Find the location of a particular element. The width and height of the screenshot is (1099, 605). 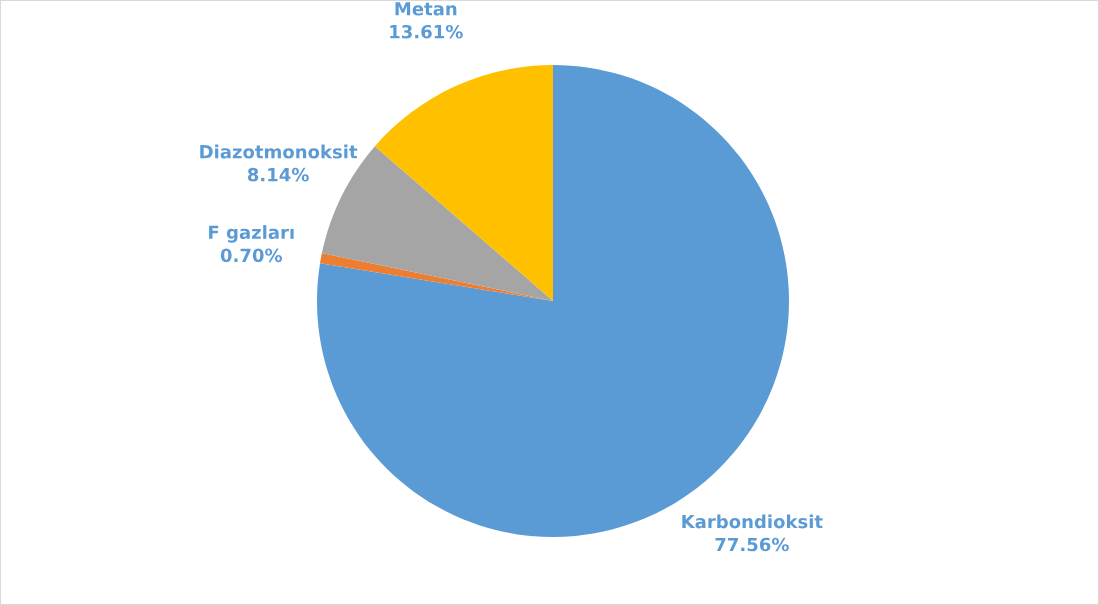

data-label: 13.61% is located at coordinates (426, 31).